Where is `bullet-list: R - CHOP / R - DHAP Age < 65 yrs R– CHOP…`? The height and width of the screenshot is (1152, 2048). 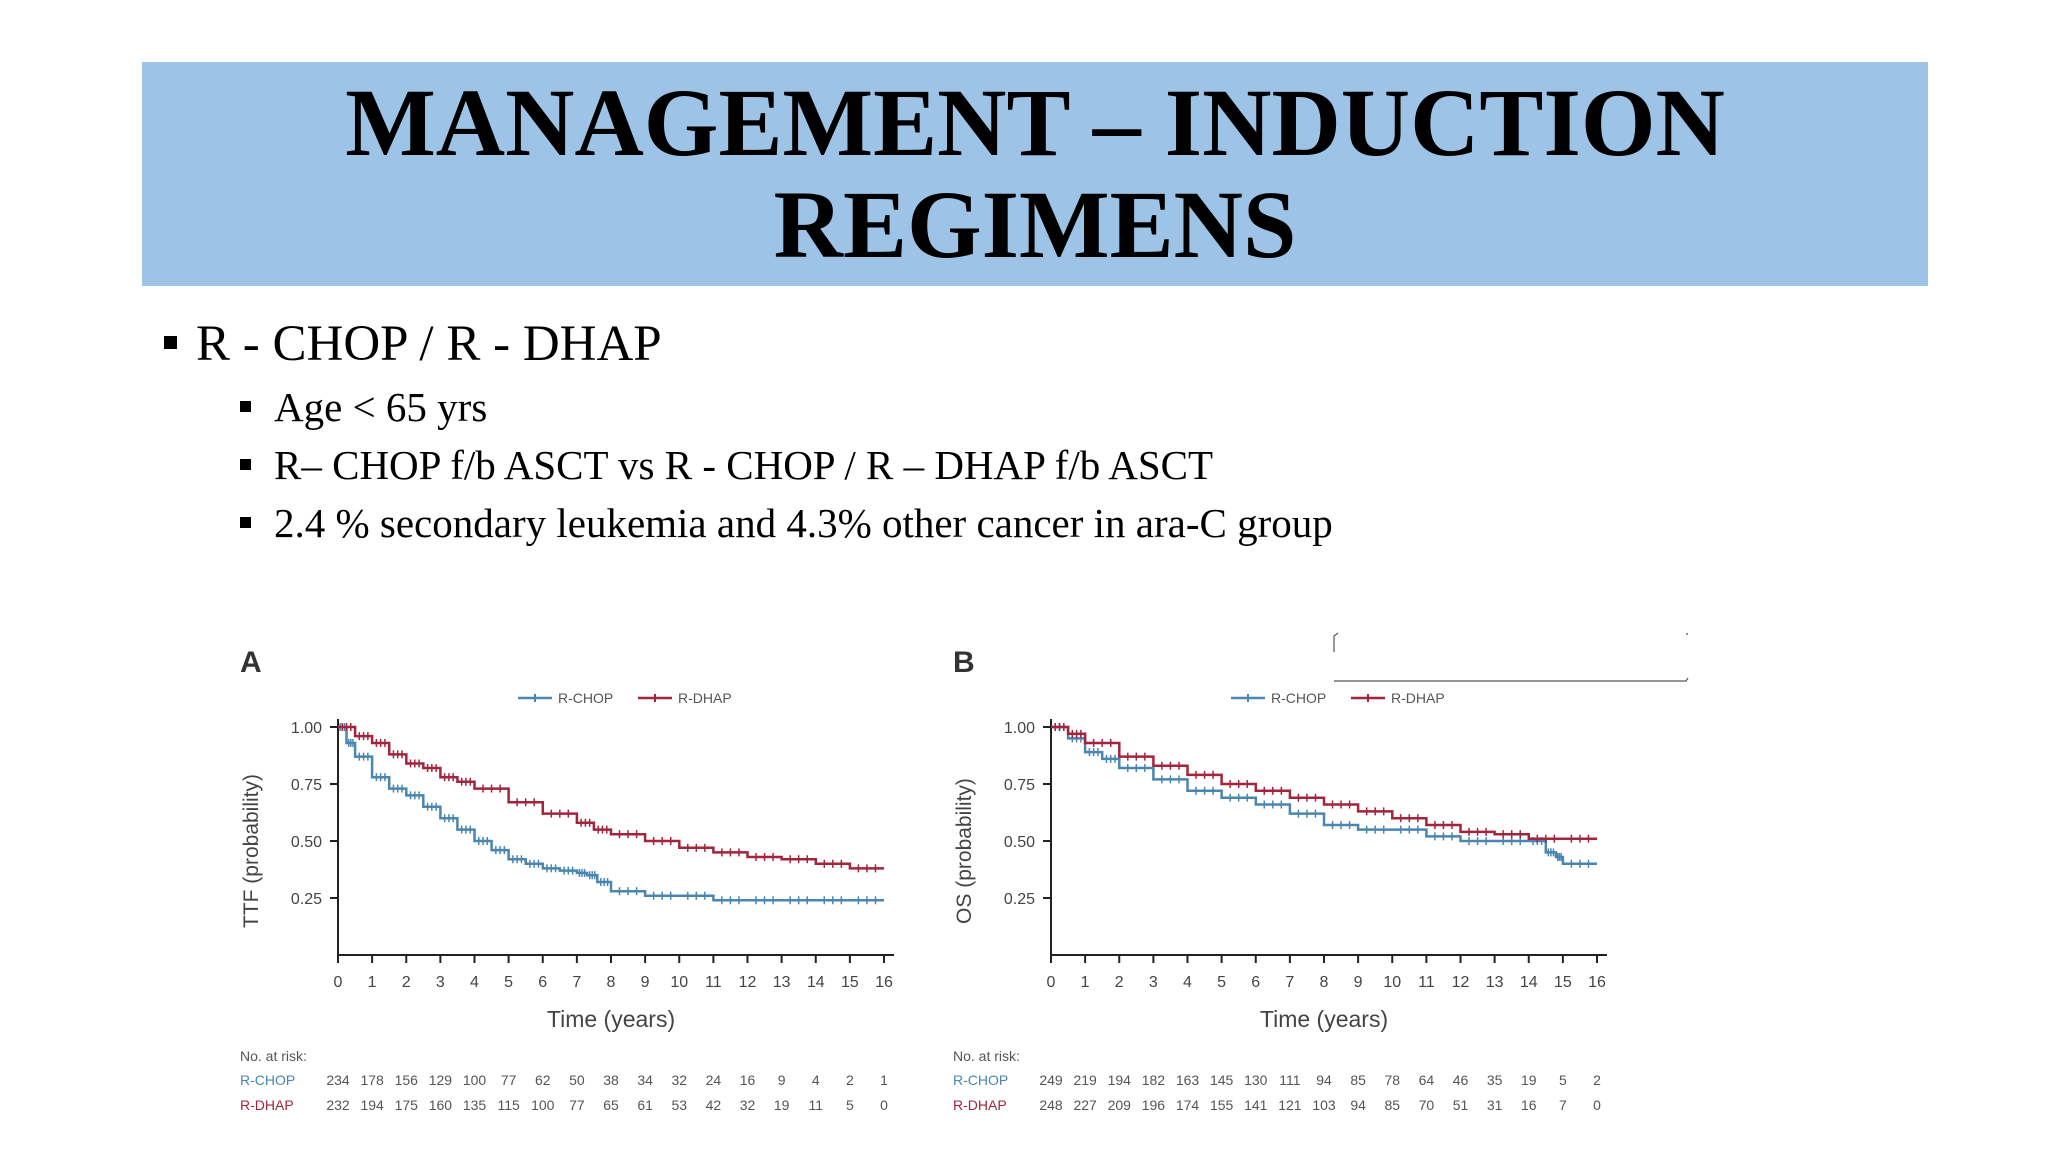
bullet-list: R - CHOP / R - DHAP Age < 65 yrs R– CHOP… is located at coordinates (746, 432).